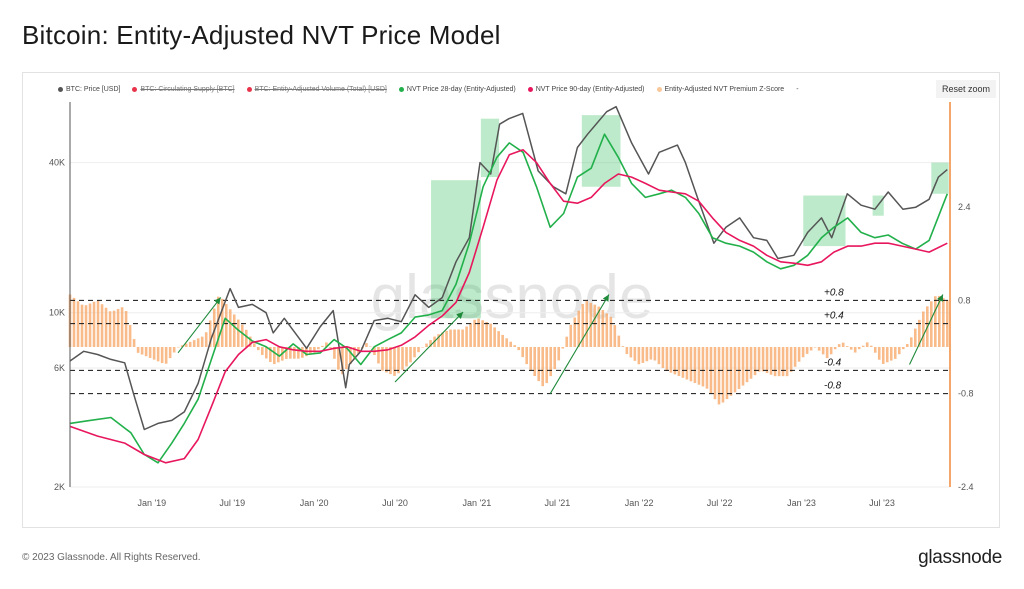  I want to click on legend-item: -, so click(797, 89).